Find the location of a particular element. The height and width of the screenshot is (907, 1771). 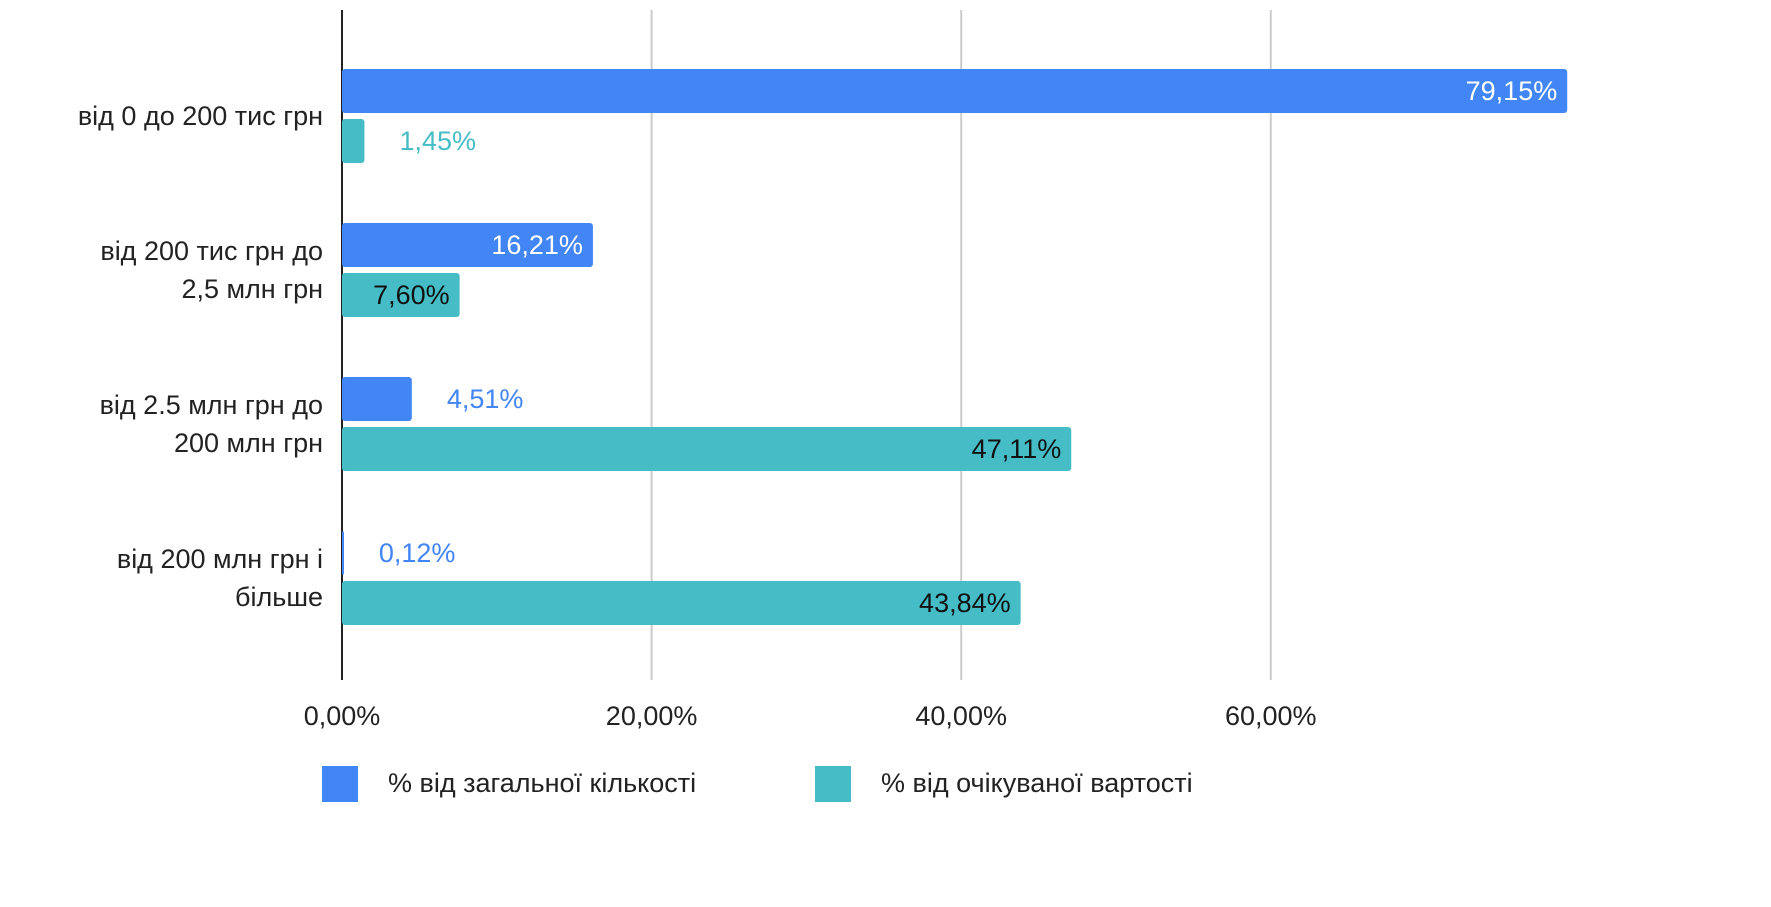

x-tick-label: 40,00% is located at coordinates (961, 716).